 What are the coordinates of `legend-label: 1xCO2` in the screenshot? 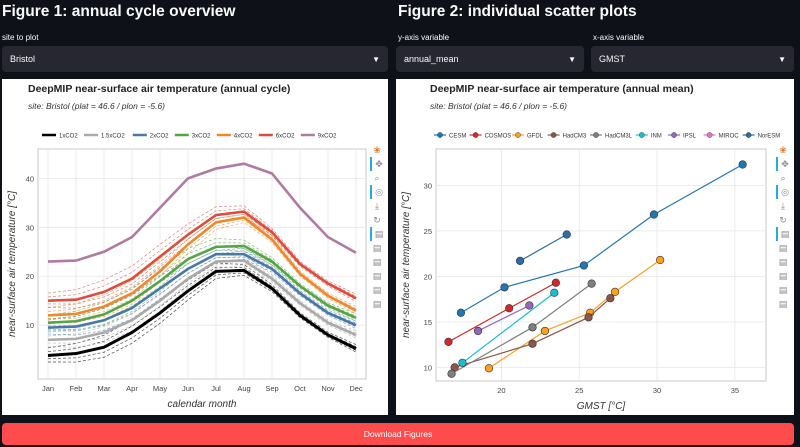 It's located at (68, 137).